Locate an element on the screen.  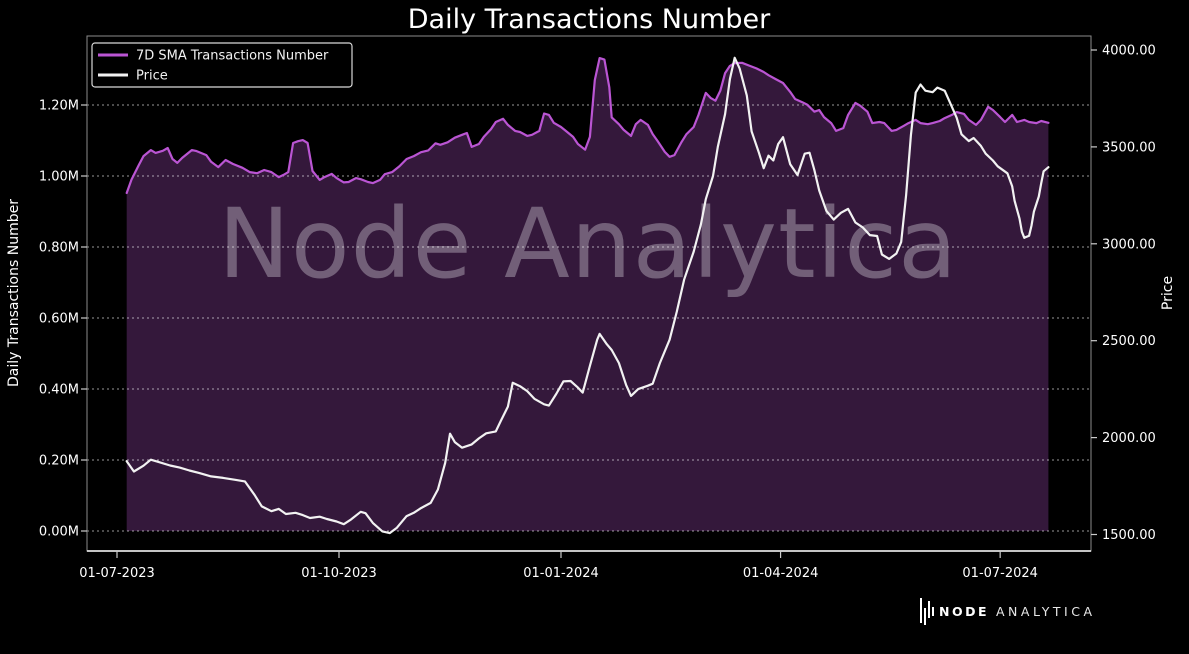
left-tick-label: 0.20M is located at coordinates (59, 461).